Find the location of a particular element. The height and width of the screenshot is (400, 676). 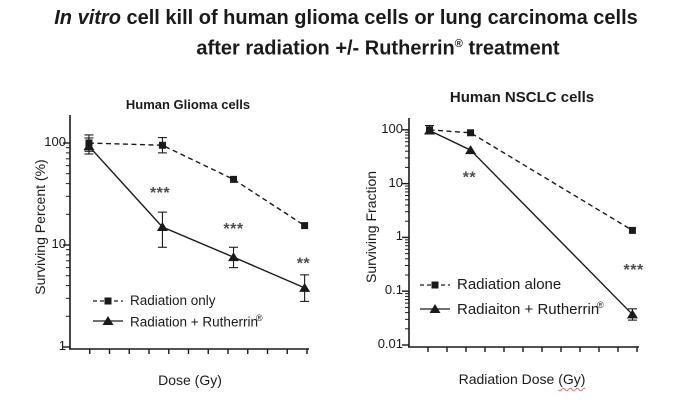

y-axis-label-glioma: Surviving Percent (%) is located at coordinates (40, 227).